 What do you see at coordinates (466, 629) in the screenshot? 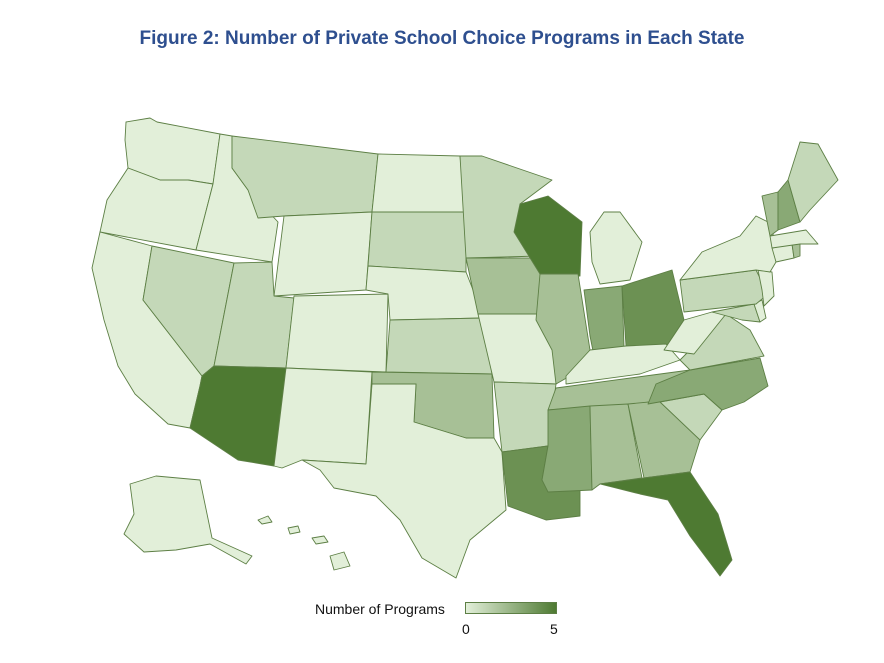
I see `legend-min-label: 0` at bounding box center [466, 629].